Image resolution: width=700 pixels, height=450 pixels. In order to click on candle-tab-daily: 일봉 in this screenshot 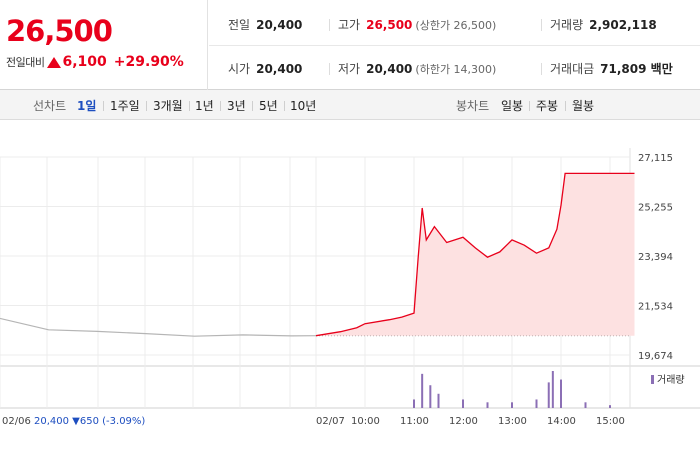, I will do `click(512, 106)`.